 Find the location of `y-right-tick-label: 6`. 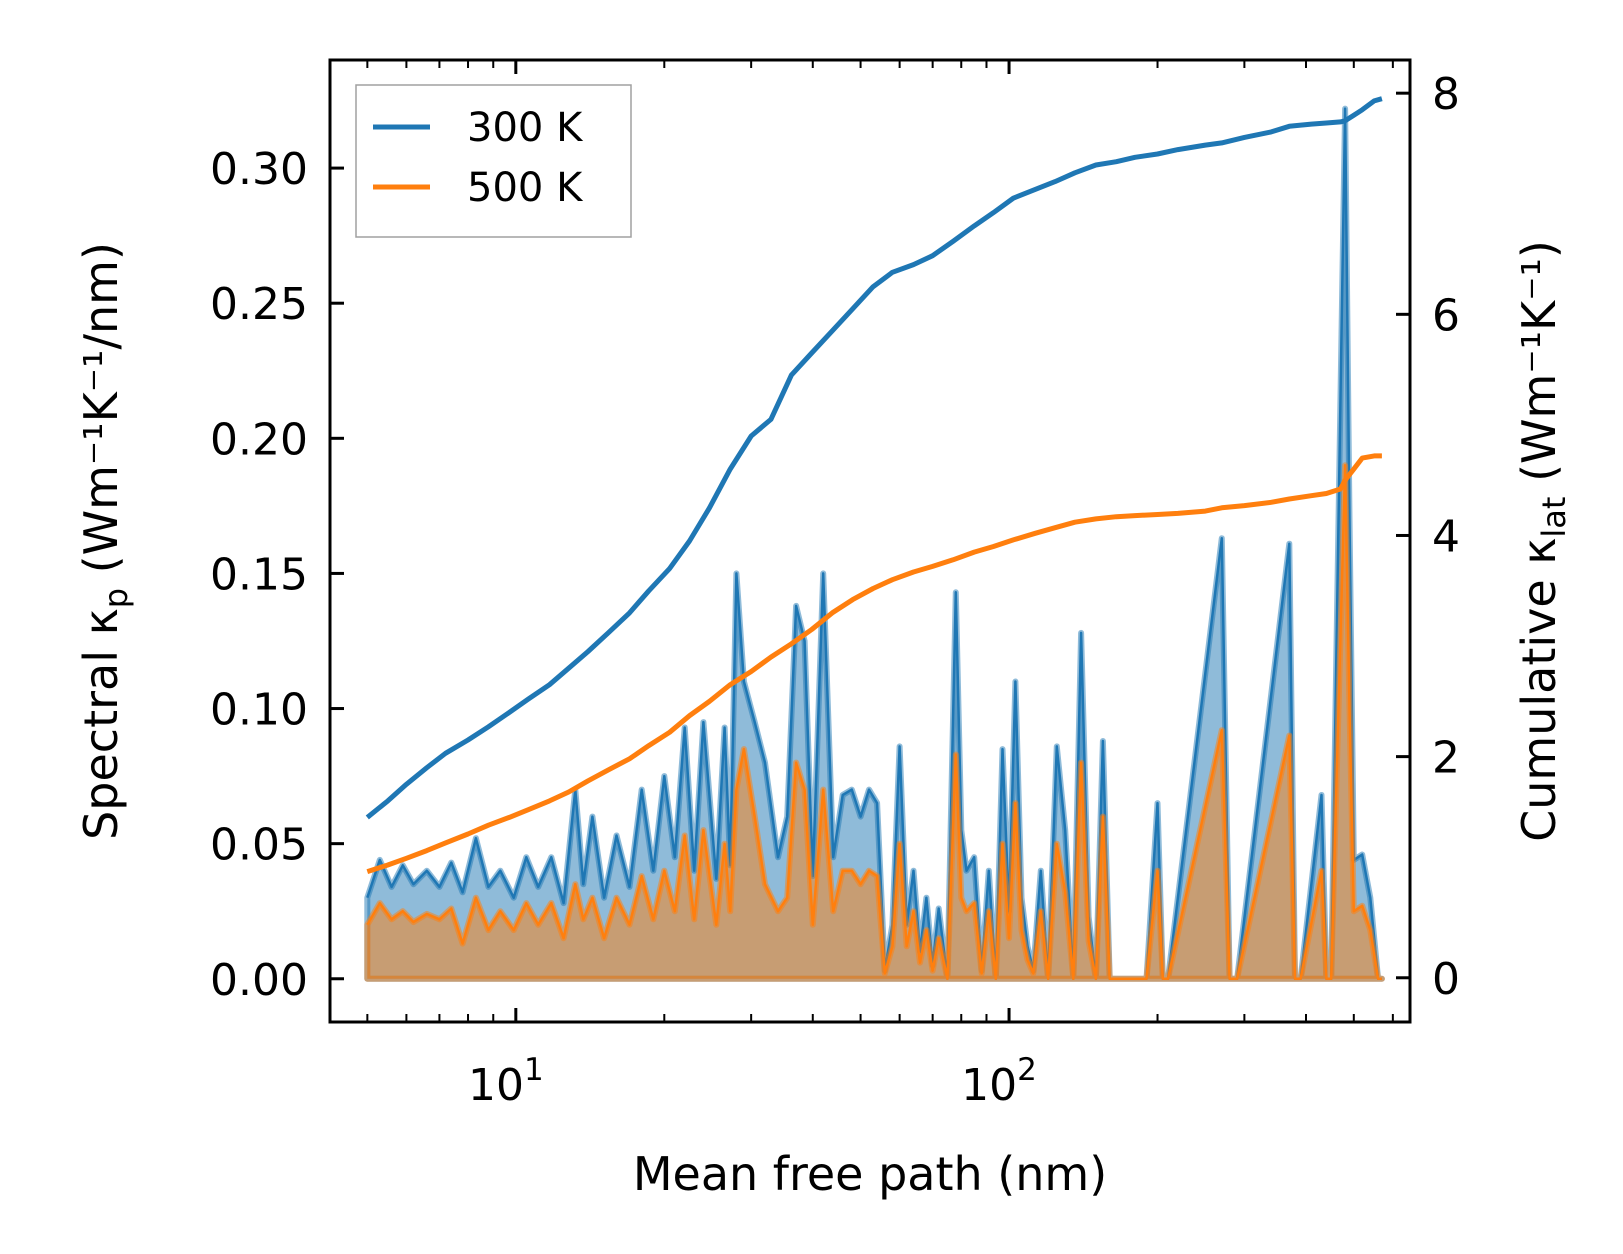

y-right-tick-label: 6 is located at coordinates (1446, 315).